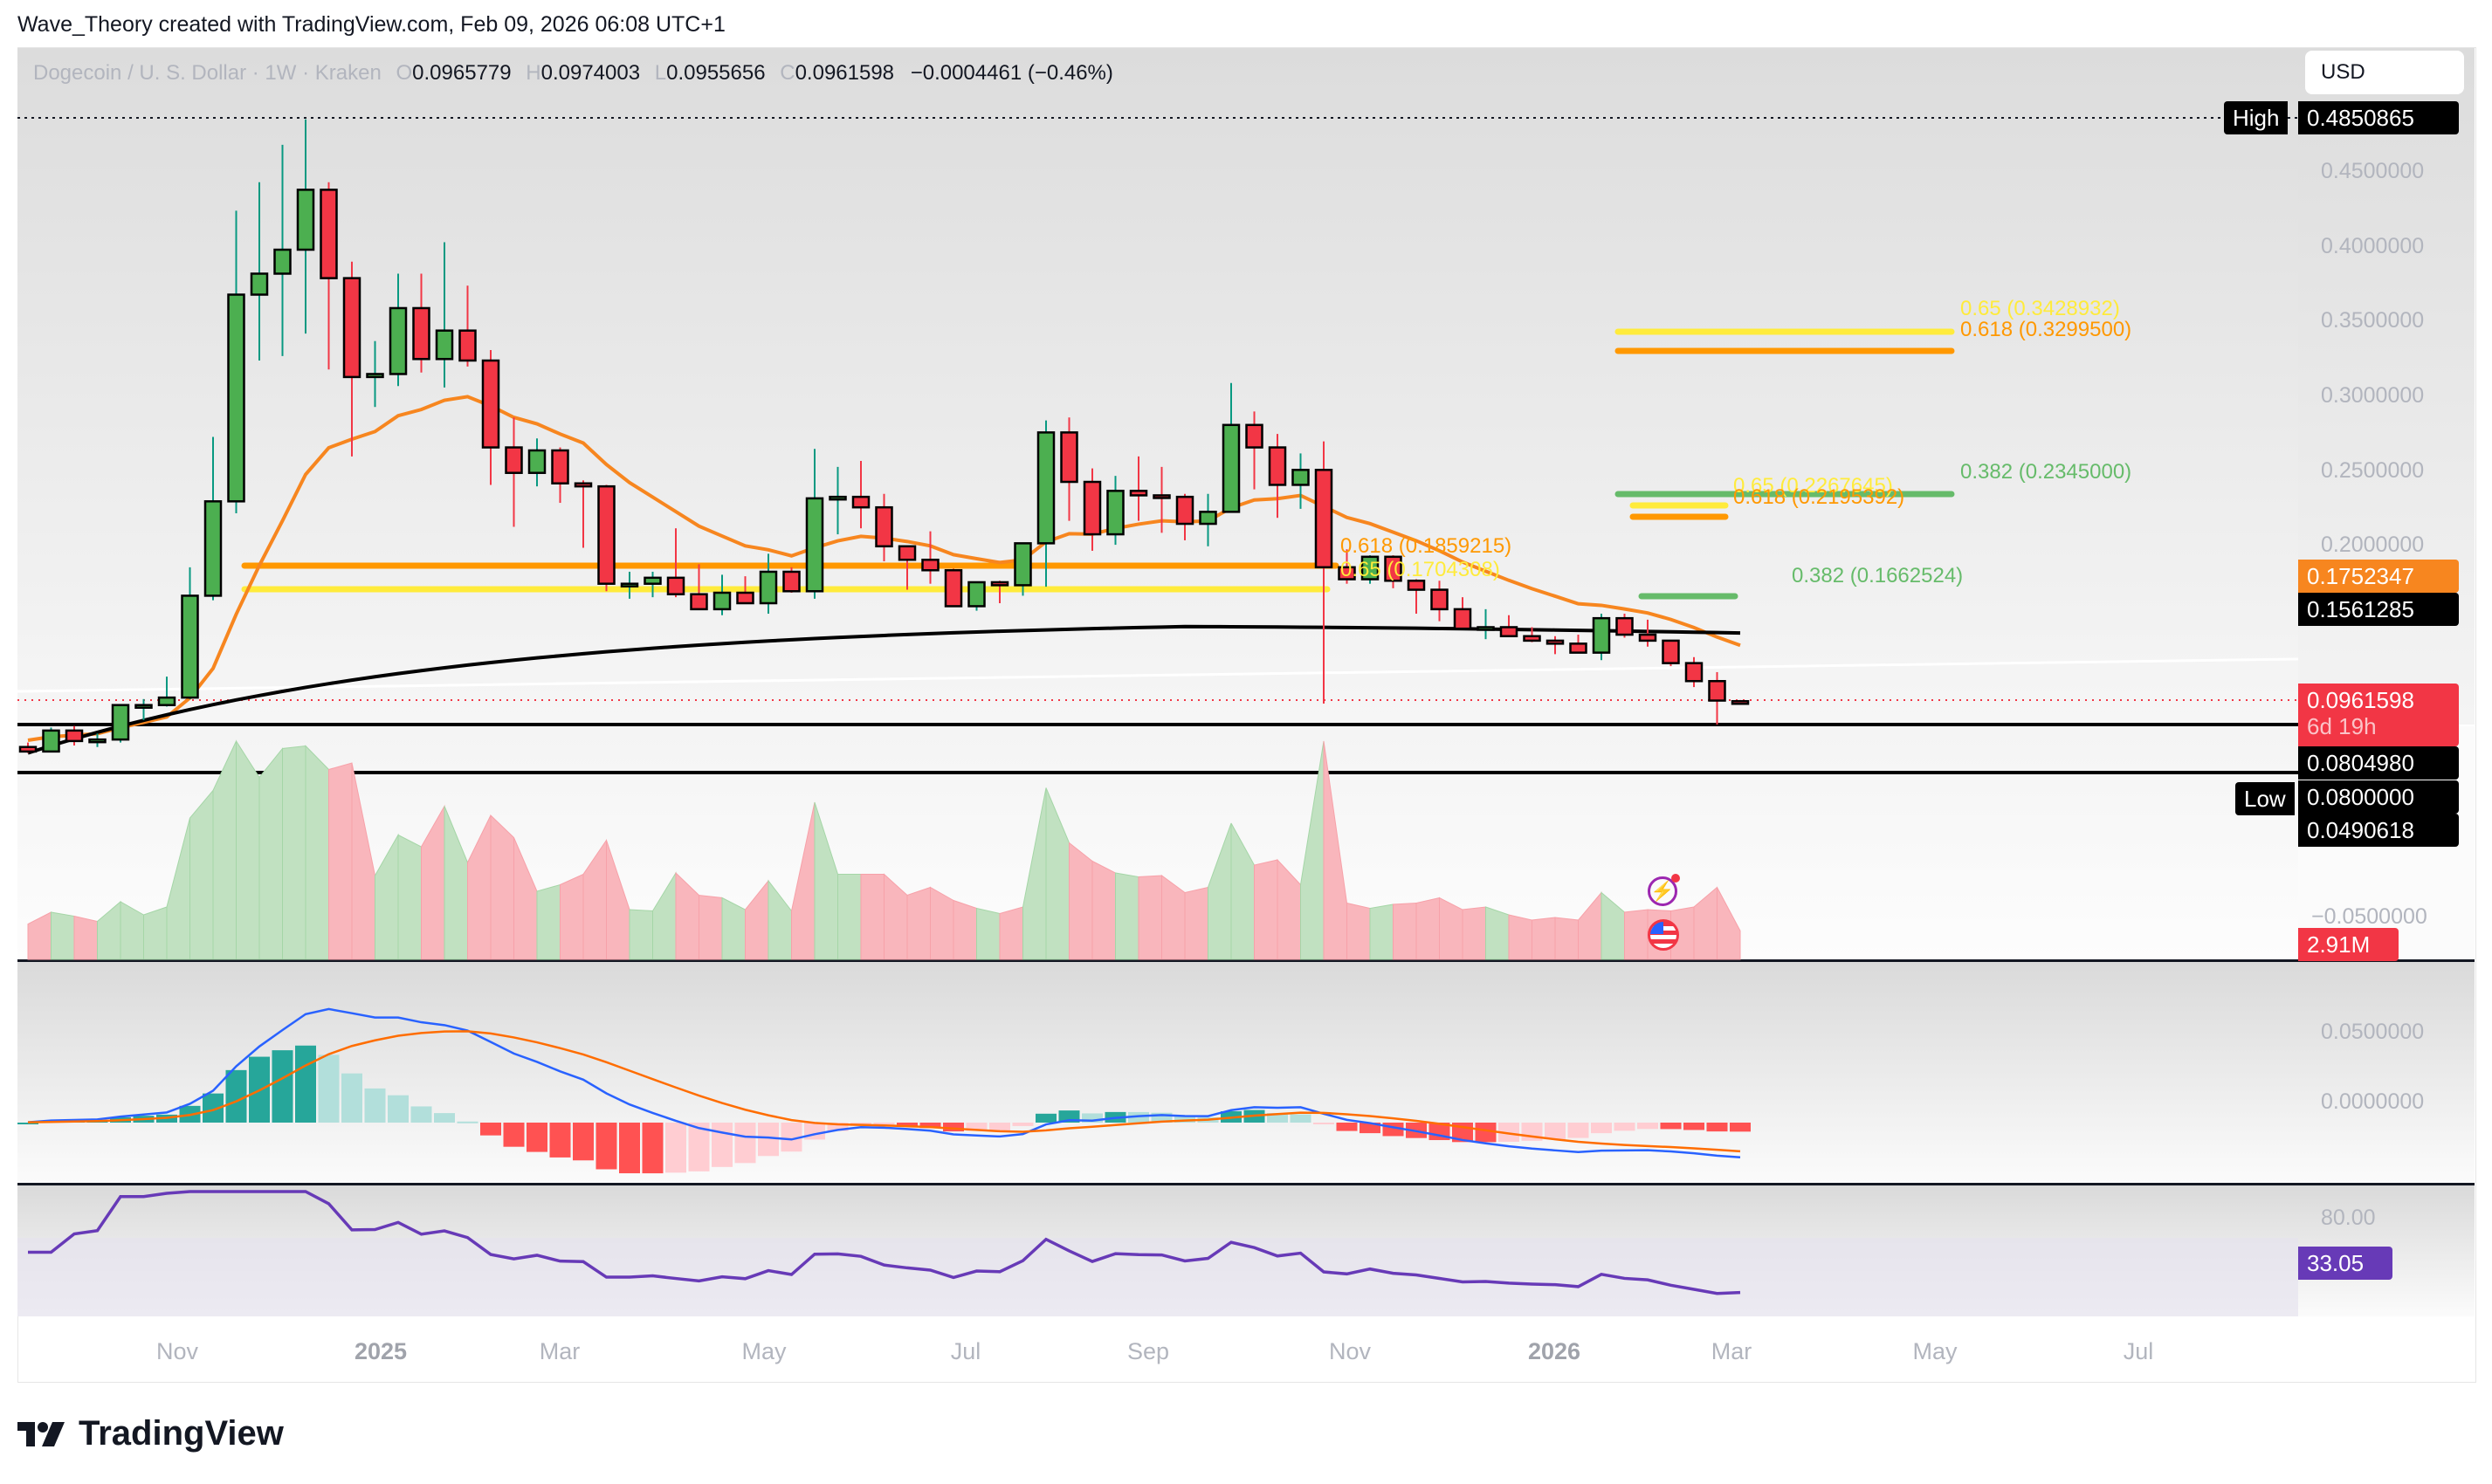 This screenshot has height=1484, width=2492. What do you see at coordinates (2373, 1032) in the screenshot?
I see `macd-tick: 0.0500000` at bounding box center [2373, 1032].